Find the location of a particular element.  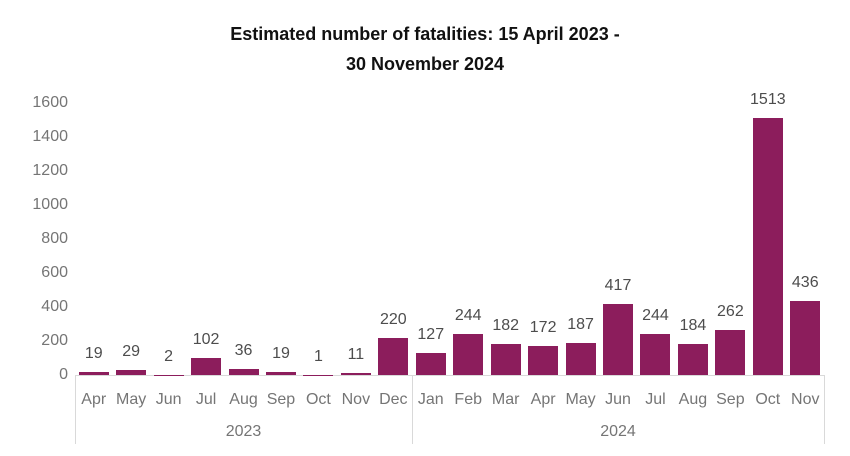

bar-value-label-sep-2024: 262 is located at coordinates (730, 312).